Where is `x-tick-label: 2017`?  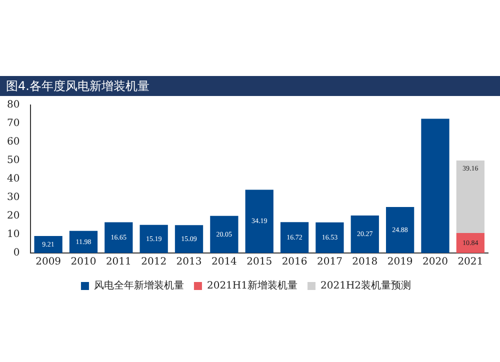 x-tick-label: 2017 is located at coordinates (329, 262).